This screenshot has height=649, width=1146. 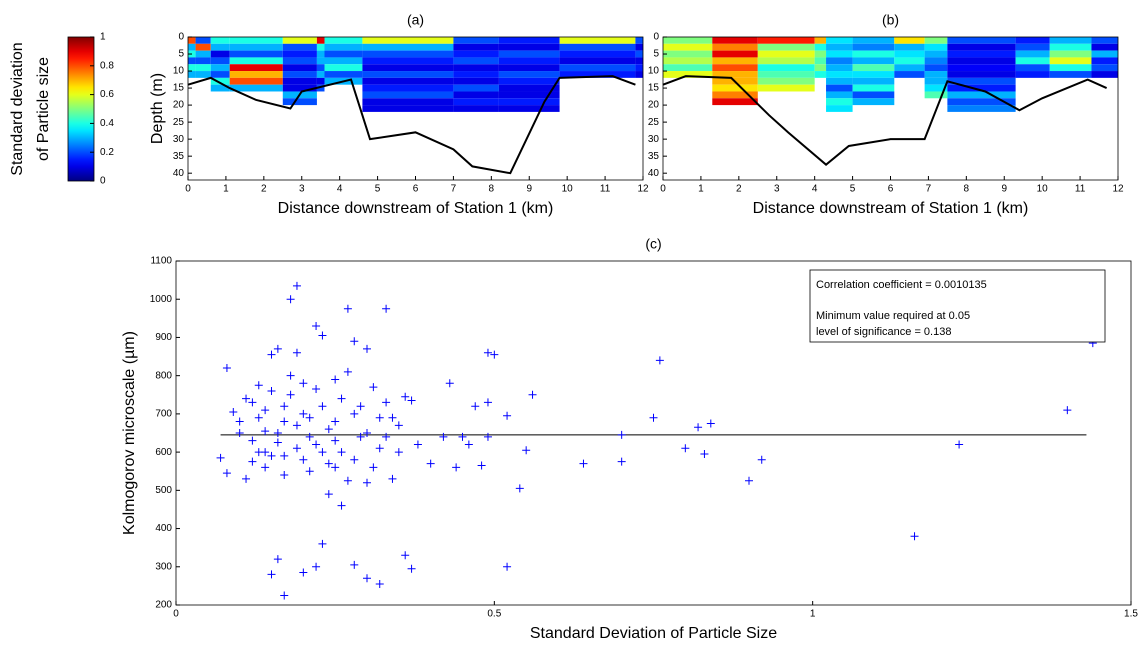 What do you see at coordinates (654, 139) in the screenshot?
I see `y-tick-label: 30` at bounding box center [654, 139].